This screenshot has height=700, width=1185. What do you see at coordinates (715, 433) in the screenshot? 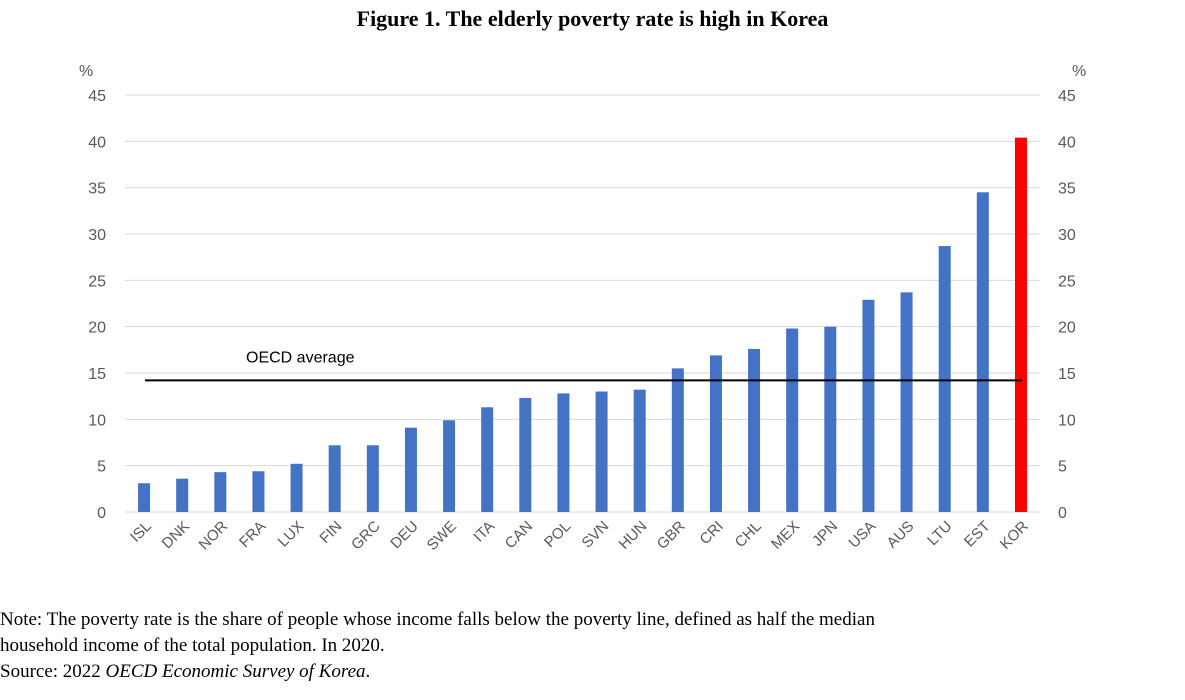
I see `bar-cri` at bounding box center [715, 433].